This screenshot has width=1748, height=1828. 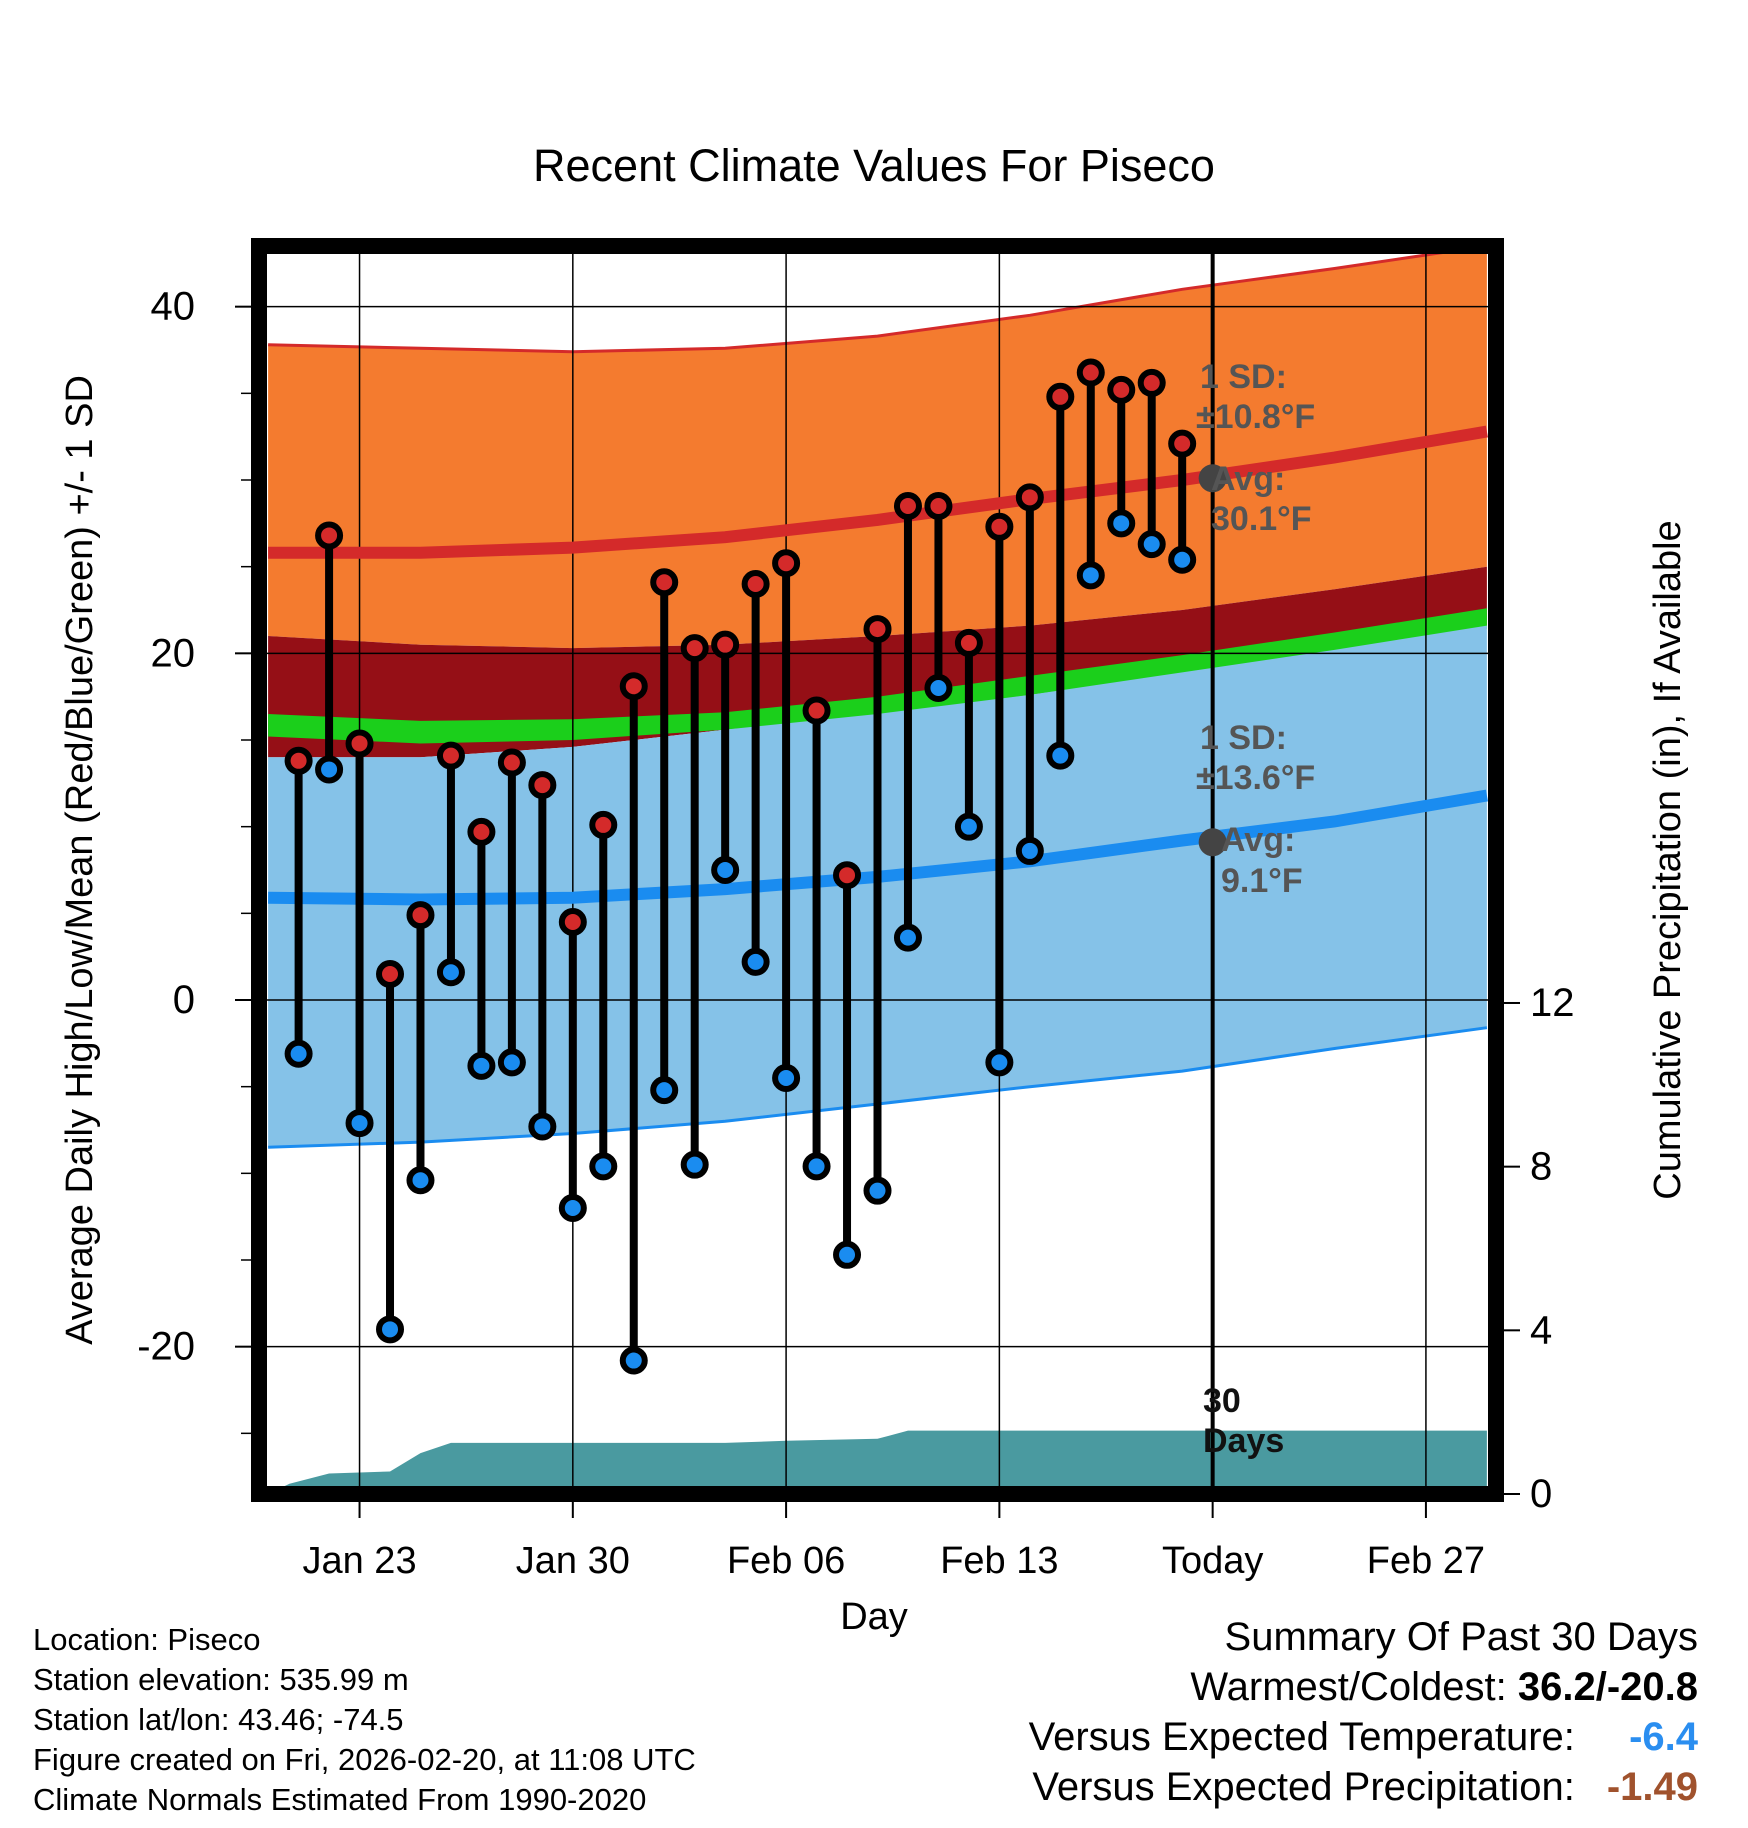 What do you see at coordinates (166, 1347) in the screenshot?
I see `y-tick-label: -20` at bounding box center [166, 1347].